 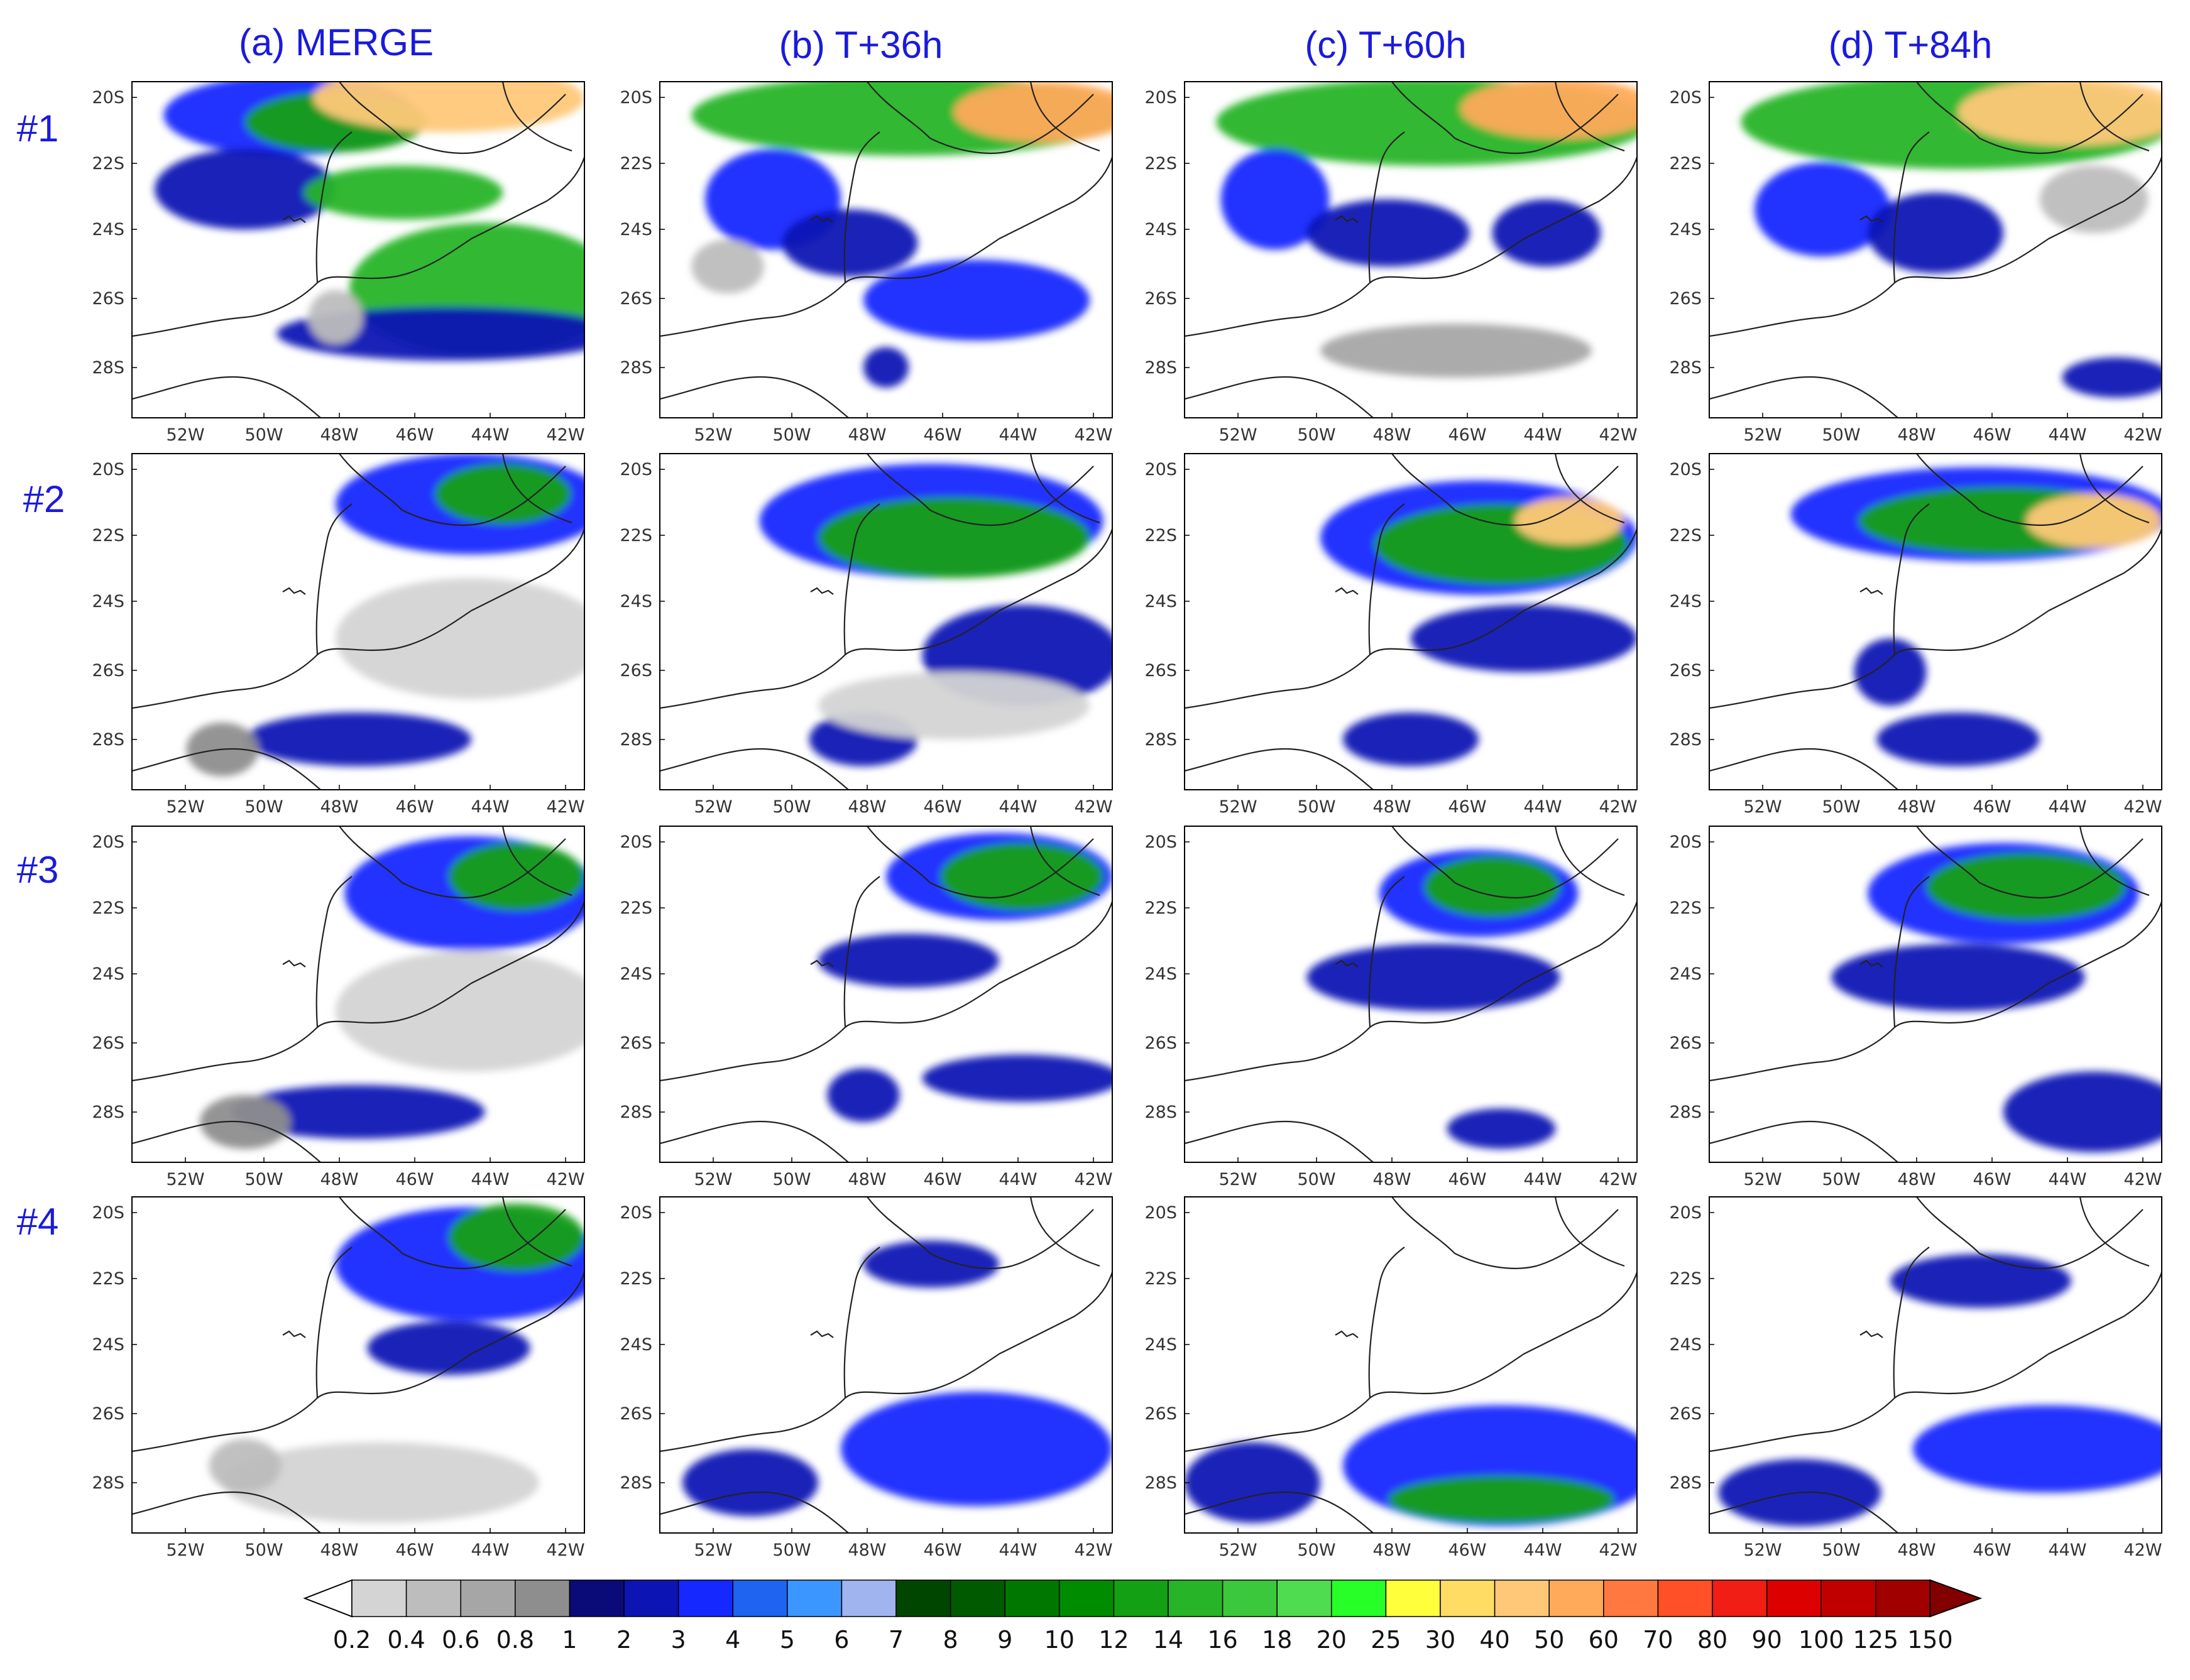 I want to click on colorbar-label: 18, so click(x=1277, y=1640).